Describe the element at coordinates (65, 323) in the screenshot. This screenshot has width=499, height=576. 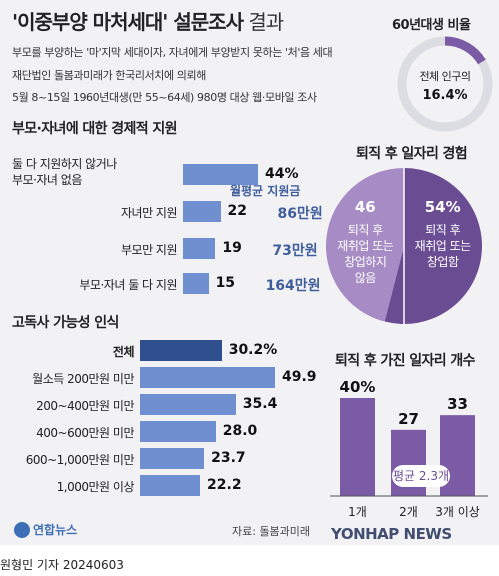
I see `lonely-death-title: 고독사 가능성 인식` at that location.